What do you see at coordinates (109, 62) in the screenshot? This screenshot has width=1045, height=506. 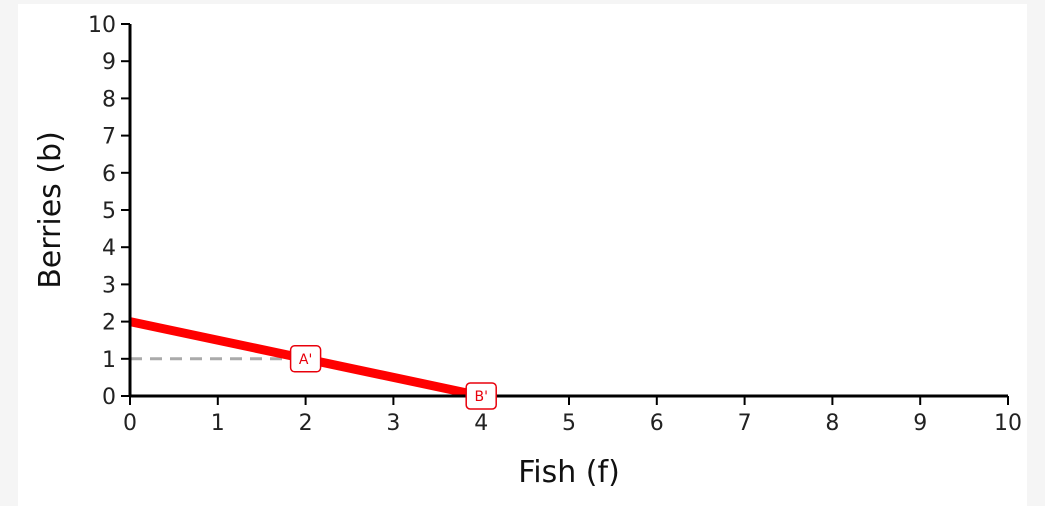 I see `y-tick-label: 9` at bounding box center [109, 62].